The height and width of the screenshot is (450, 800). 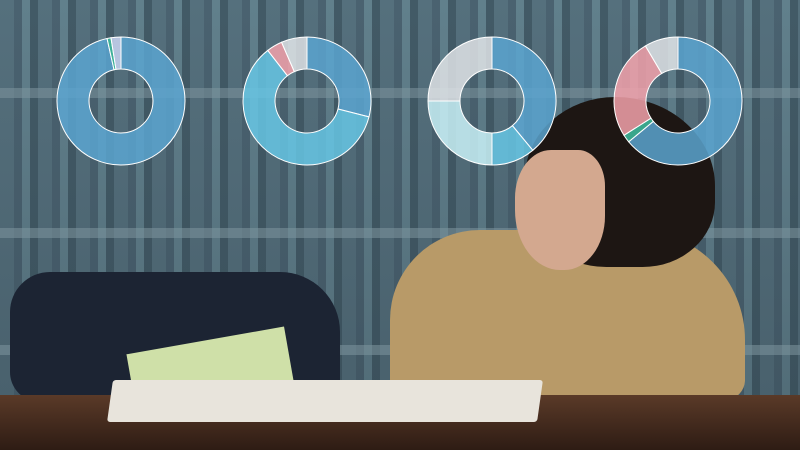 What do you see at coordinates (325, 401) in the screenshot?
I see `open-book` at bounding box center [325, 401].